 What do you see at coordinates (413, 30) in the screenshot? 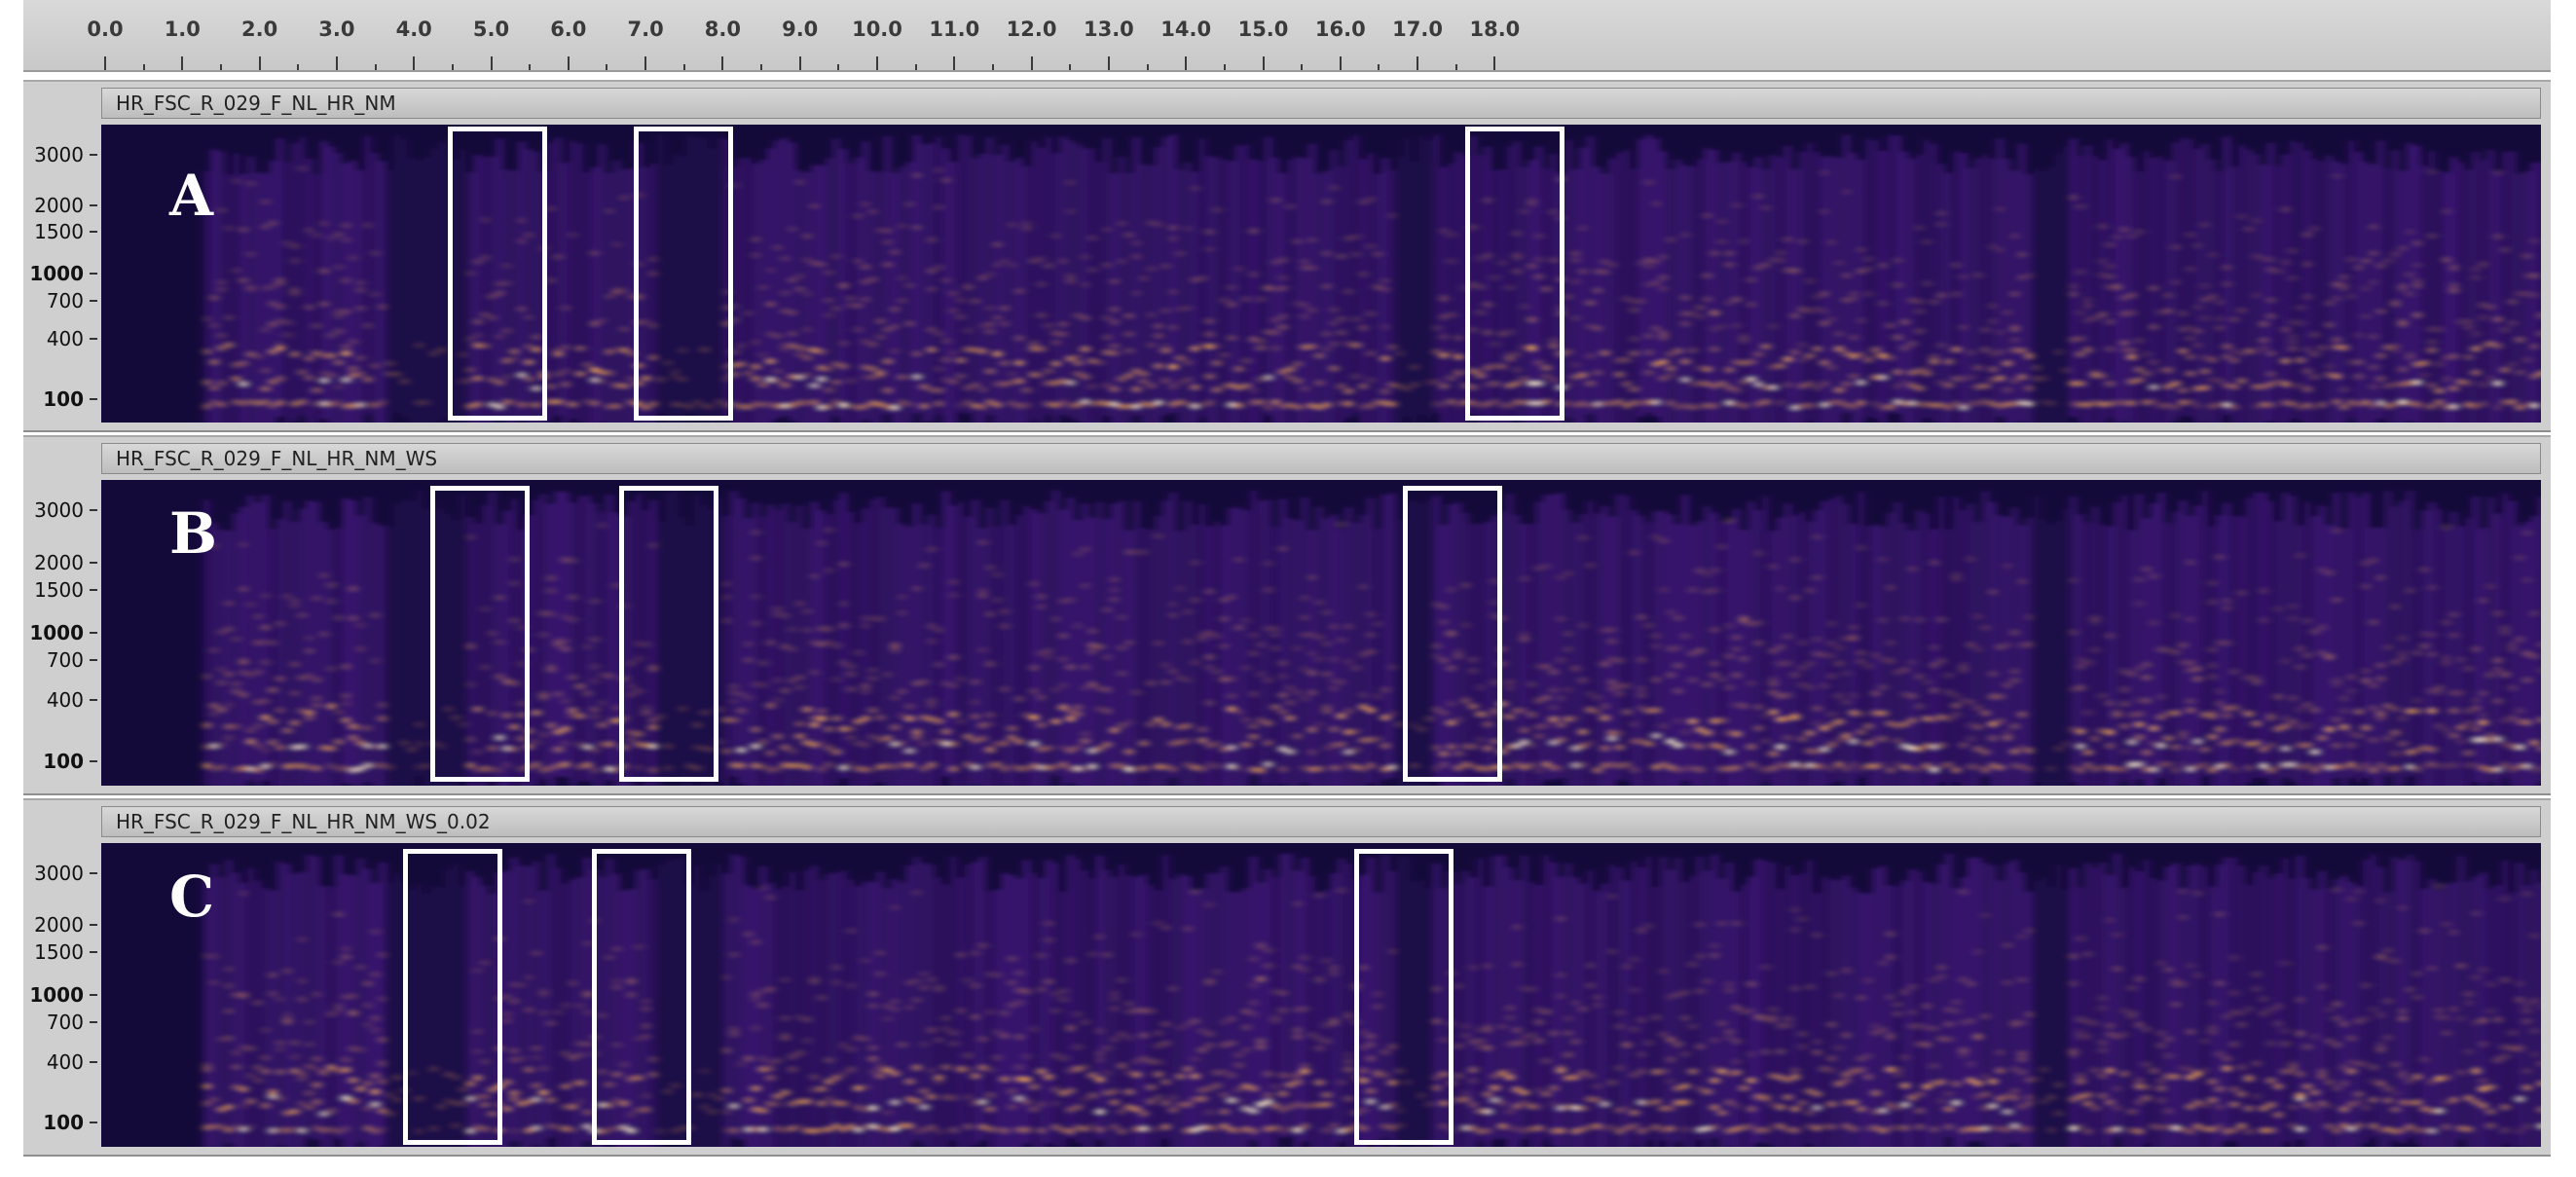
I see `timeline-tick-label: 4.0` at bounding box center [413, 30].